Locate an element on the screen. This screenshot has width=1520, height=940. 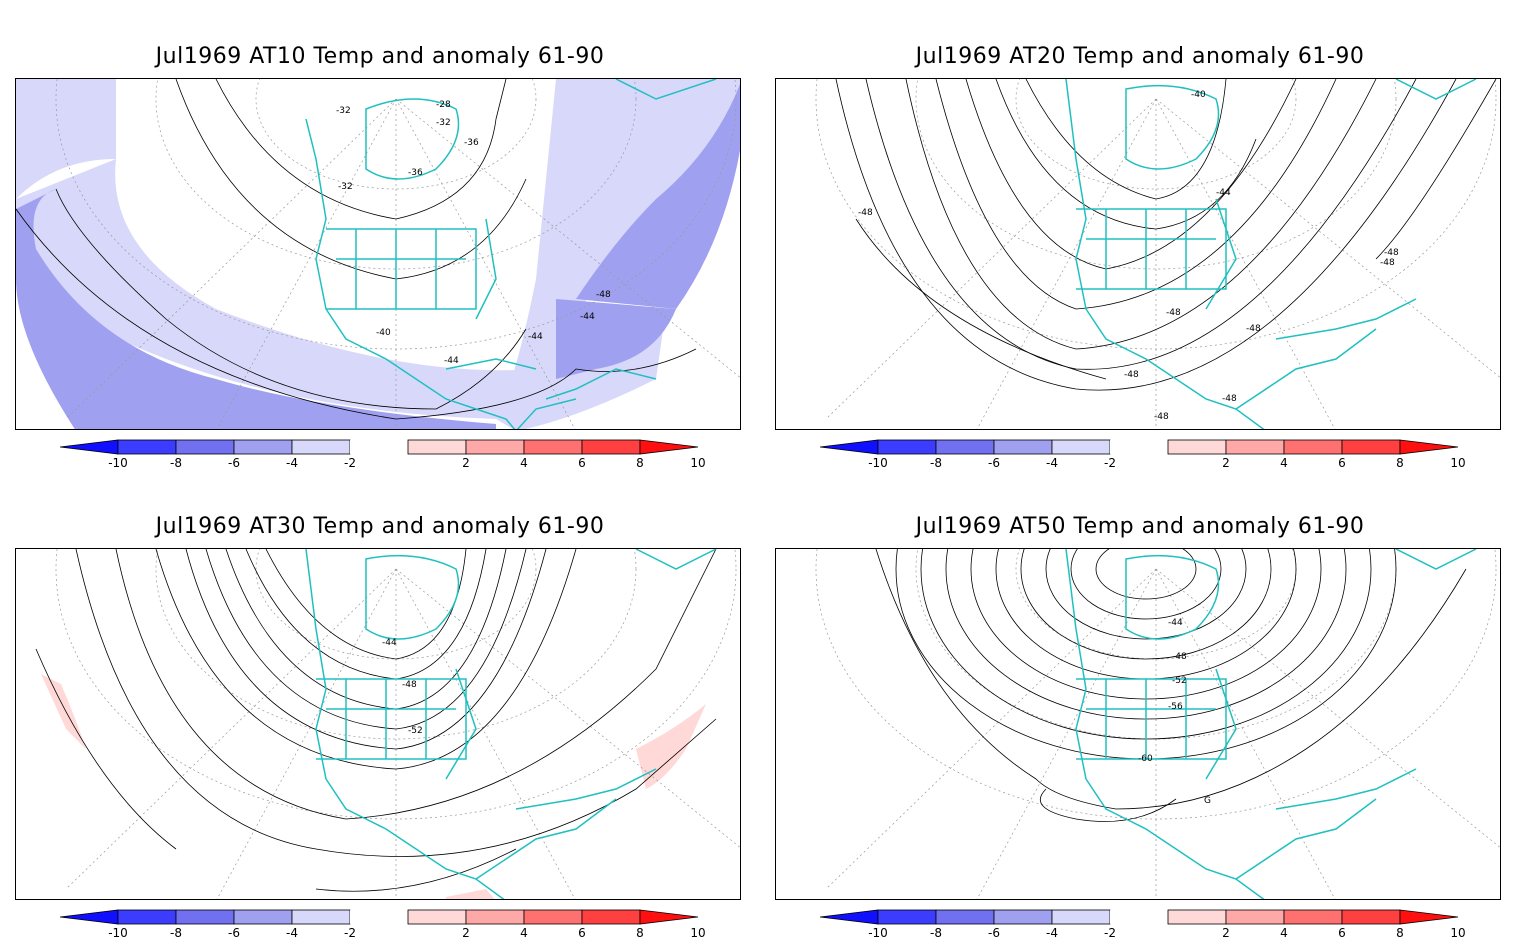
contour-label: -36 is located at coordinates (415, 173).